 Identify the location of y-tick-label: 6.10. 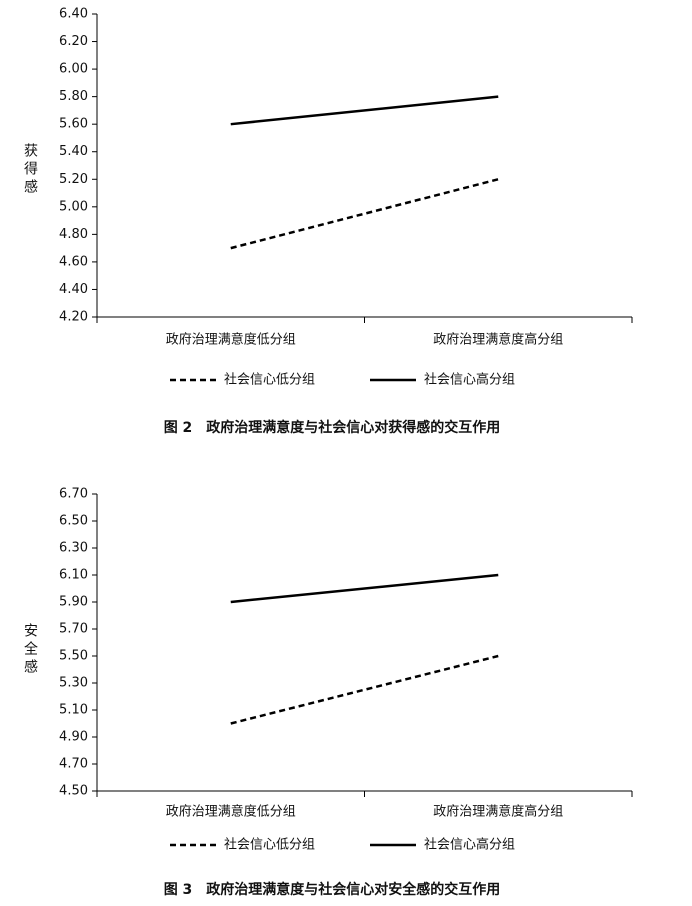
(73, 575).